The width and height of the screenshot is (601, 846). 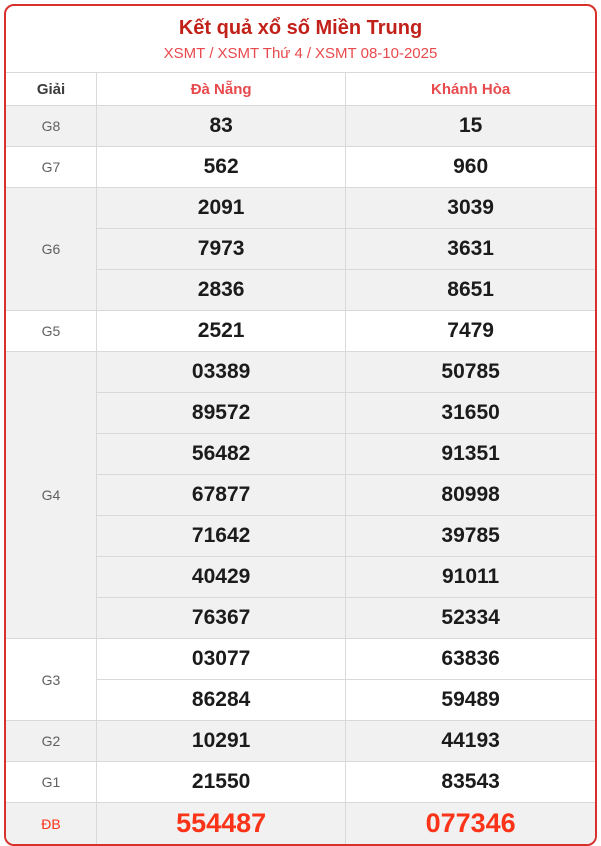 I want to click on result-number: 89572, so click(x=221, y=413).